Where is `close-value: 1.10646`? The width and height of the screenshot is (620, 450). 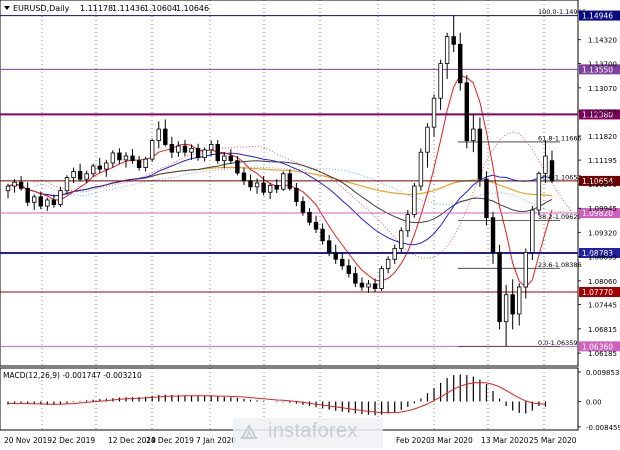
close-value: 1.10646 is located at coordinates (192, 8).